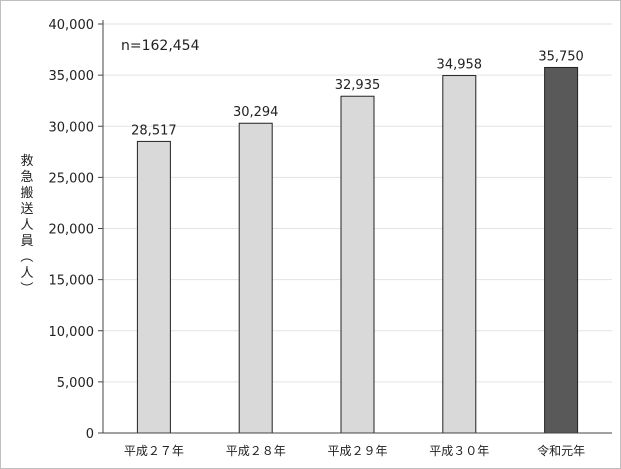 Image resolution: width=621 pixels, height=469 pixels. Describe the element at coordinates (72, 25) in the screenshot. I see `y-tick-label: 40,000` at that location.